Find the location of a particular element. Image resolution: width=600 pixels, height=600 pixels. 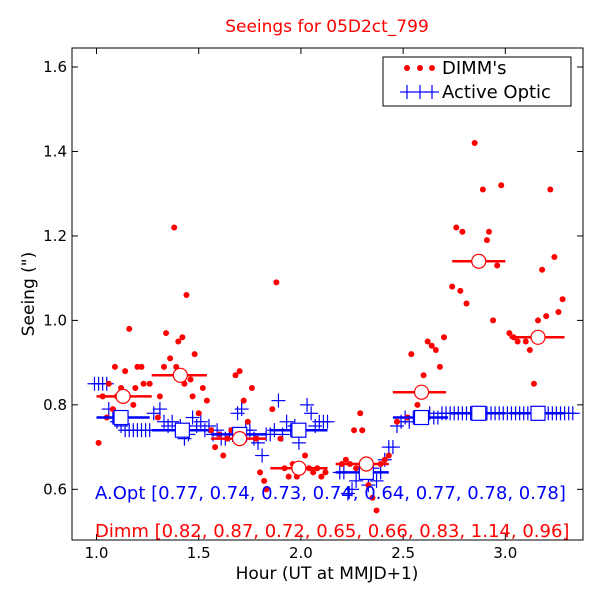

legend-box is located at coordinates (477, 81).